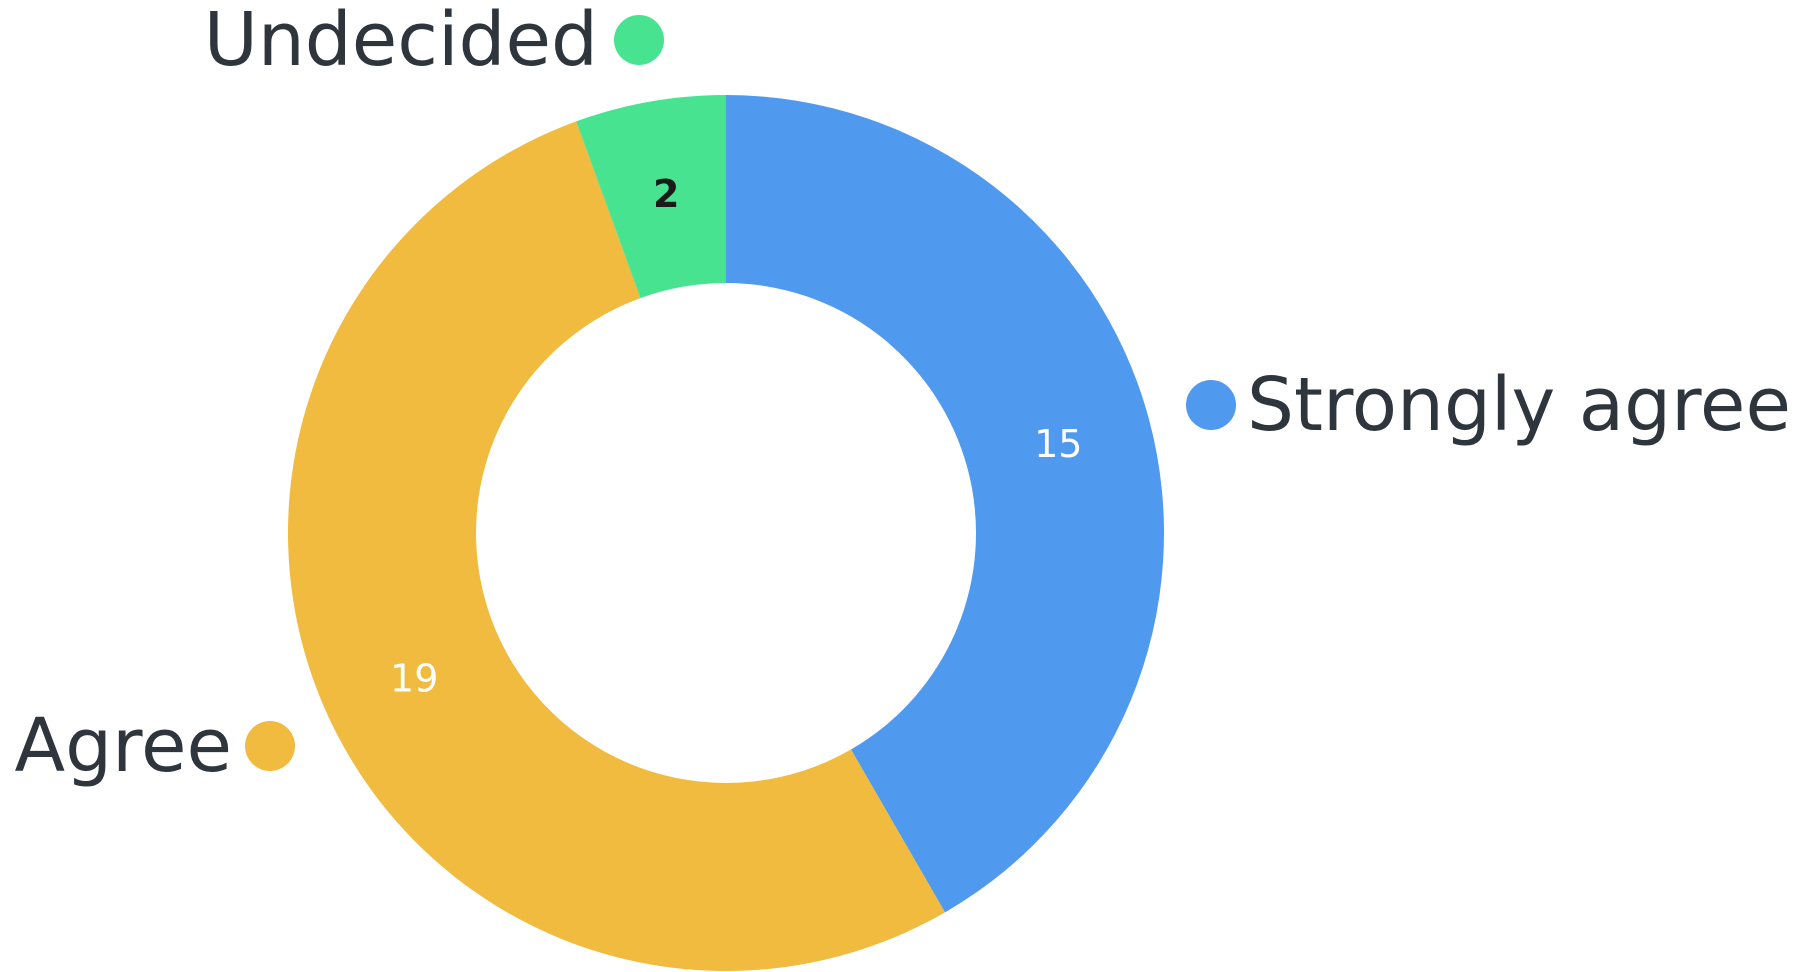  Describe the element at coordinates (270, 746) in the screenshot. I see `legend-dot-agree` at that location.